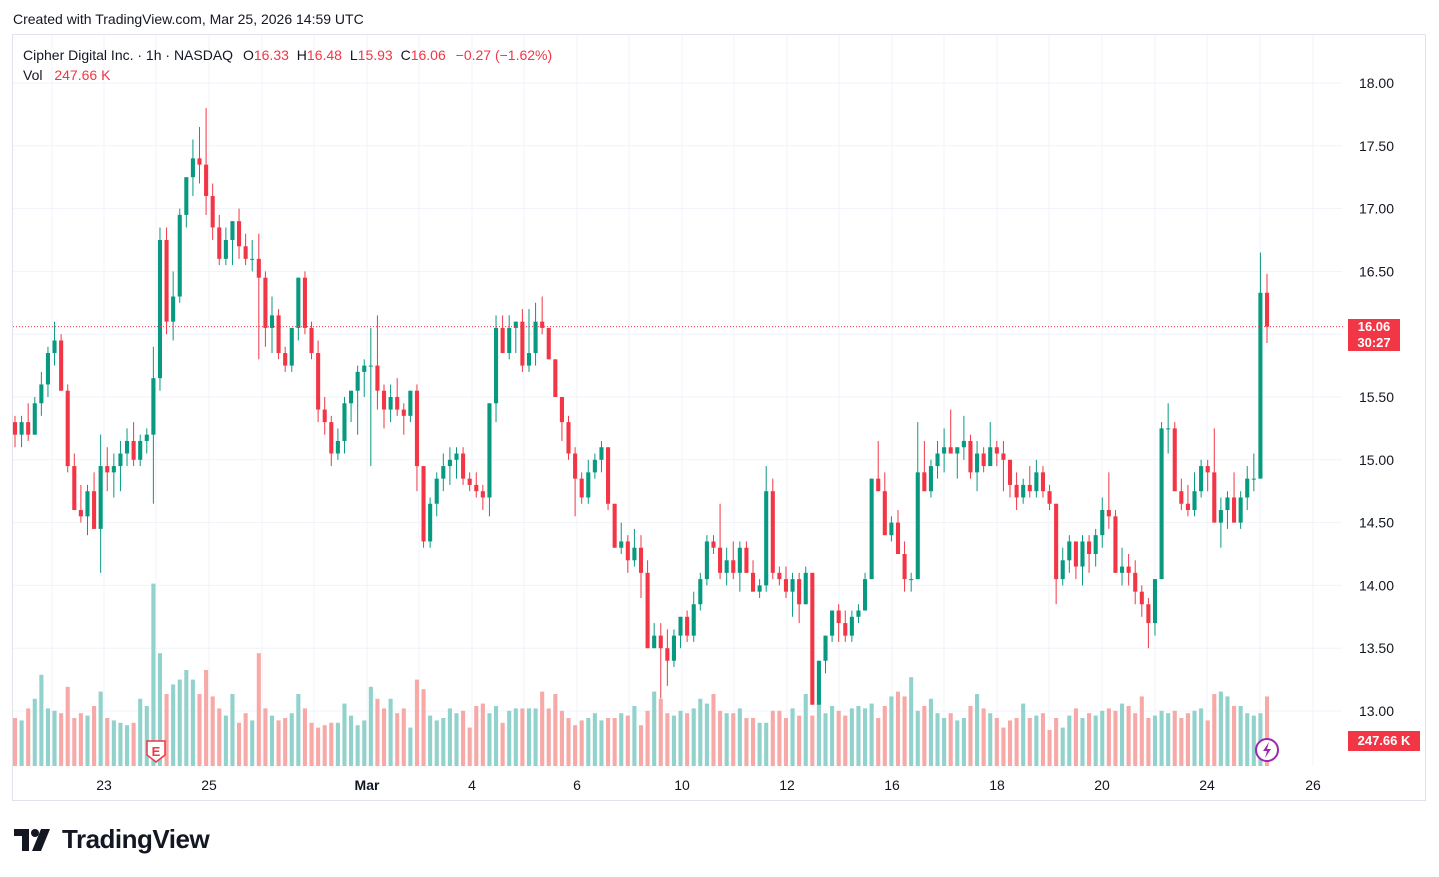  Describe the element at coordinates (577, 785) in the screenshot. I see `time-axis-label: 6` at that location.